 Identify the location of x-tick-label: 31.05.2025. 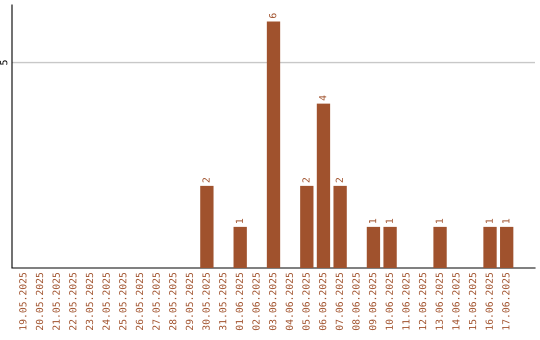
(222, 301).